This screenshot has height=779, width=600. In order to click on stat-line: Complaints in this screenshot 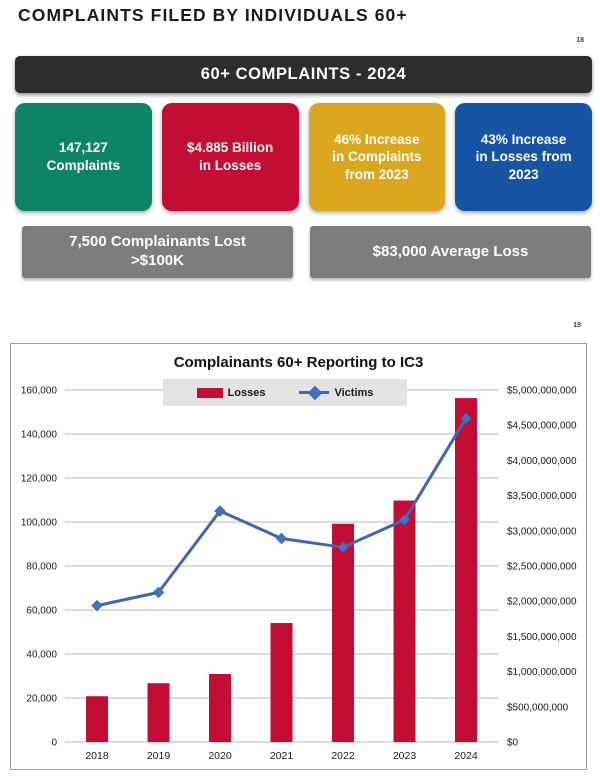, I will do `click(83, 165)`.